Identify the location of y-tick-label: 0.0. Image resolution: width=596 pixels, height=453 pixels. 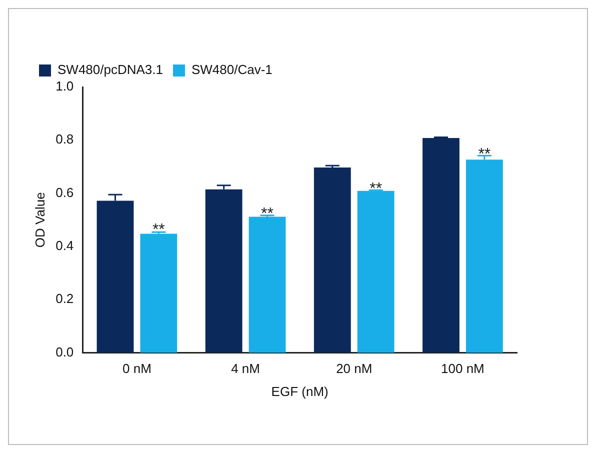
(65, 352).